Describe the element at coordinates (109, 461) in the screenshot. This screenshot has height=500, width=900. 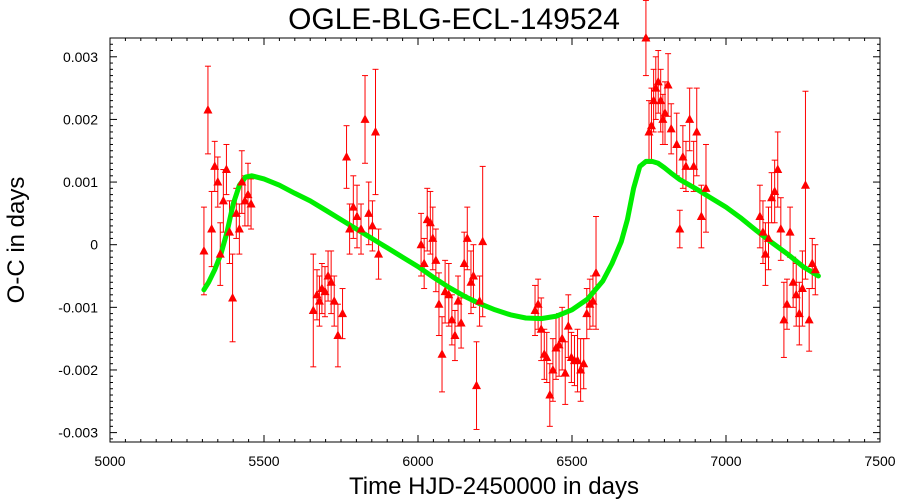
I see `x-tick-label: 5000` at that location.